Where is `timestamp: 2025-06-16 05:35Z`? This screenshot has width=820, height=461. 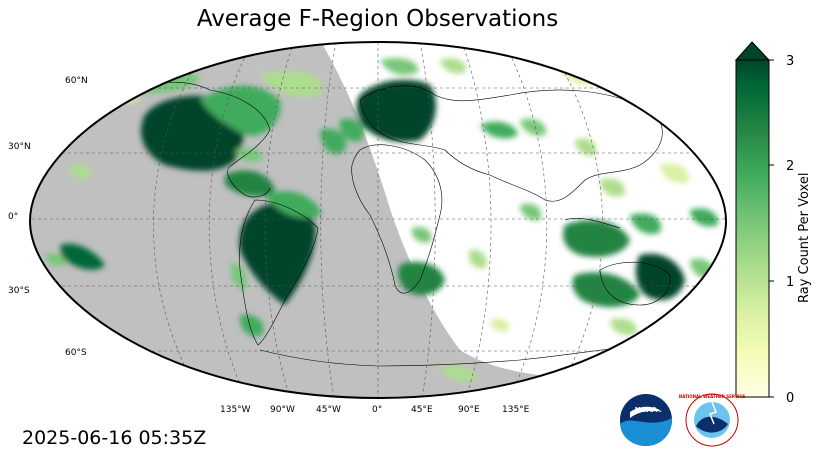 timestamp: 2025-06-16 05:35Z is located at coordinates (114, 438).